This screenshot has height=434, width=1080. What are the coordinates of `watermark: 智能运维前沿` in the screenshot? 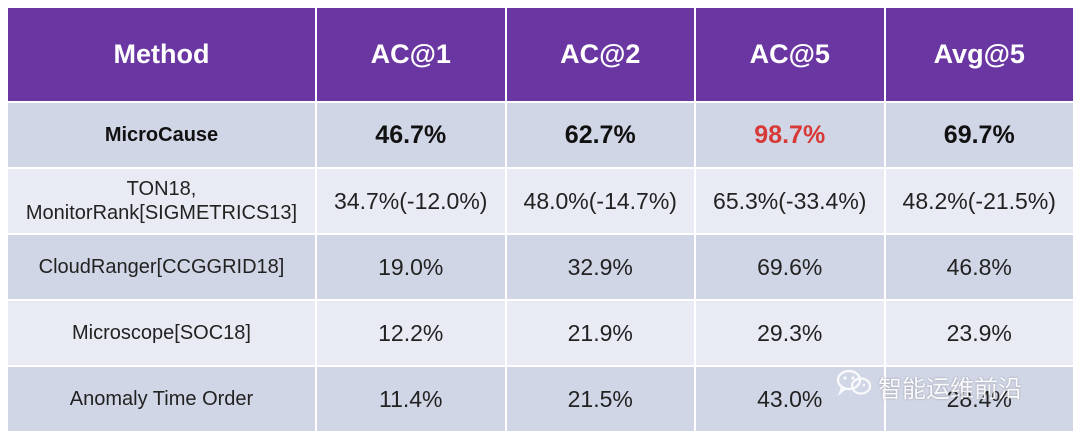 It's located at (929, 386).